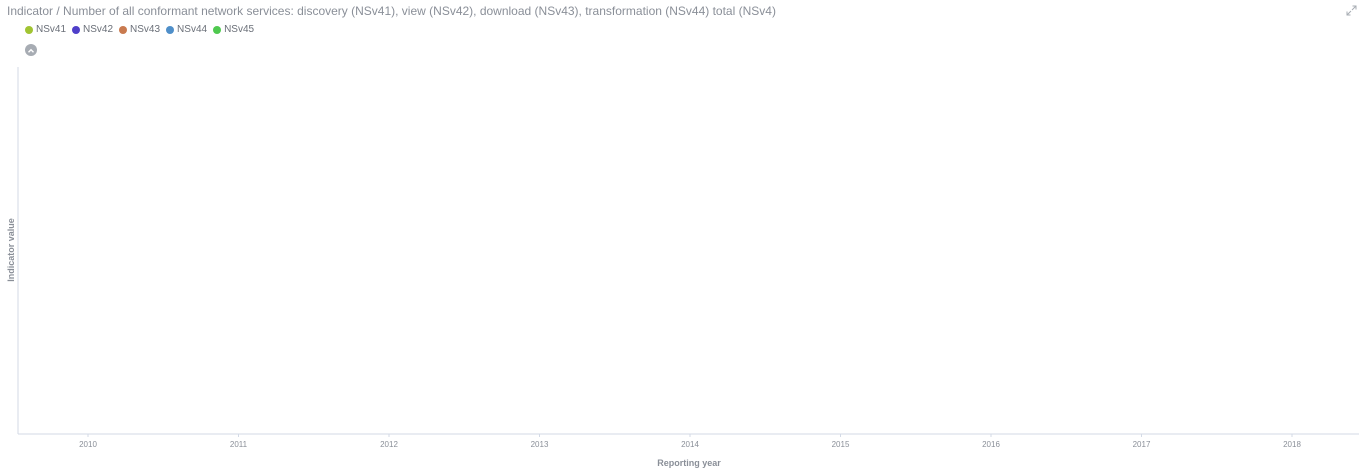 Image resolution: width=1369 pixels, height=474 pixels. Describe the element at coordinates (88, 444) in the screenshot. I see `x-tick-label: 2010` at that location.